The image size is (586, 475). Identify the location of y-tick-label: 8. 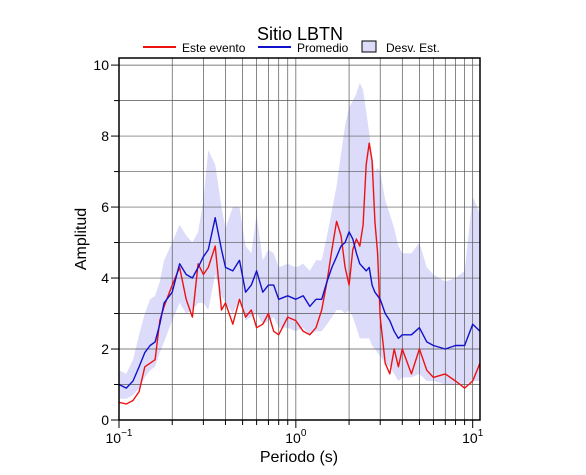
(105, 136).